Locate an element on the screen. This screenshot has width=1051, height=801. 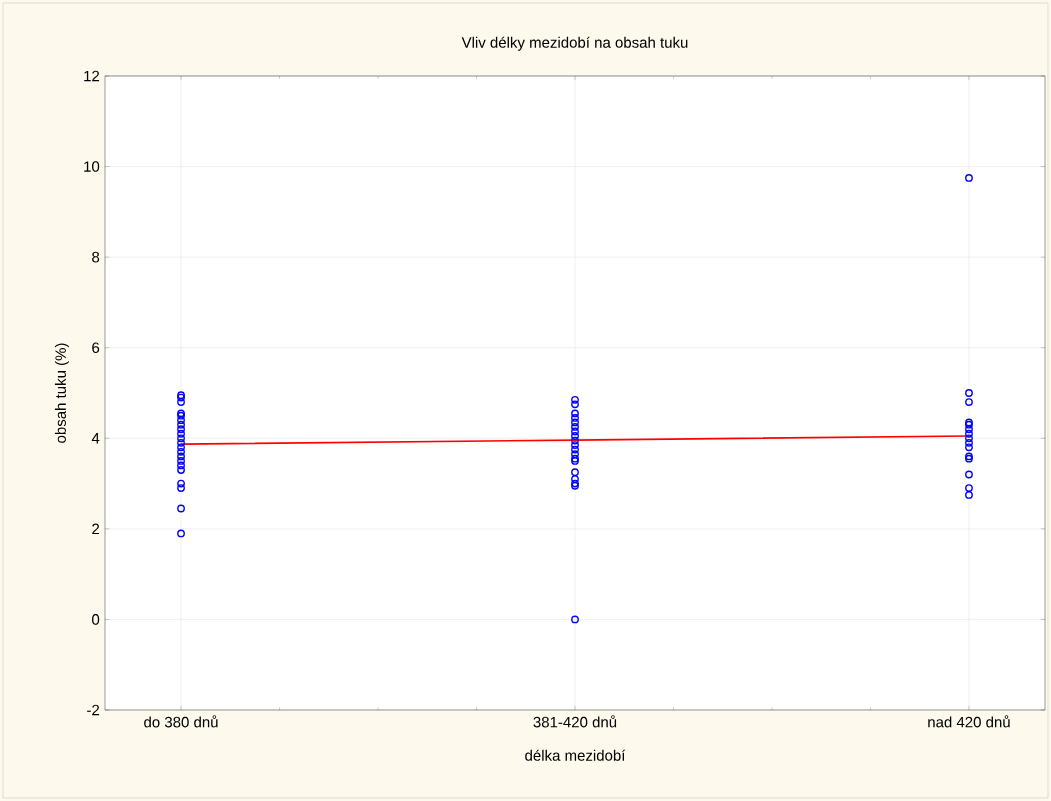
y-tick-label: -2 is located at coordinates (93, 710).